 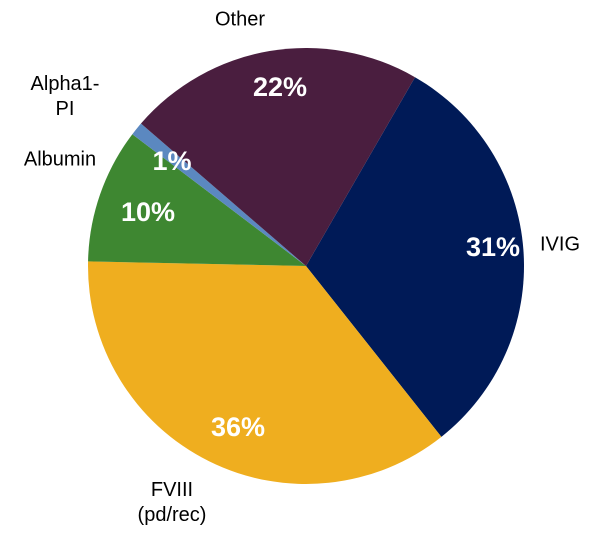 What do you see at coordinates (238, 427) in the screenshot?
I see `value-label: 36%` at bounding box center [238, 427].